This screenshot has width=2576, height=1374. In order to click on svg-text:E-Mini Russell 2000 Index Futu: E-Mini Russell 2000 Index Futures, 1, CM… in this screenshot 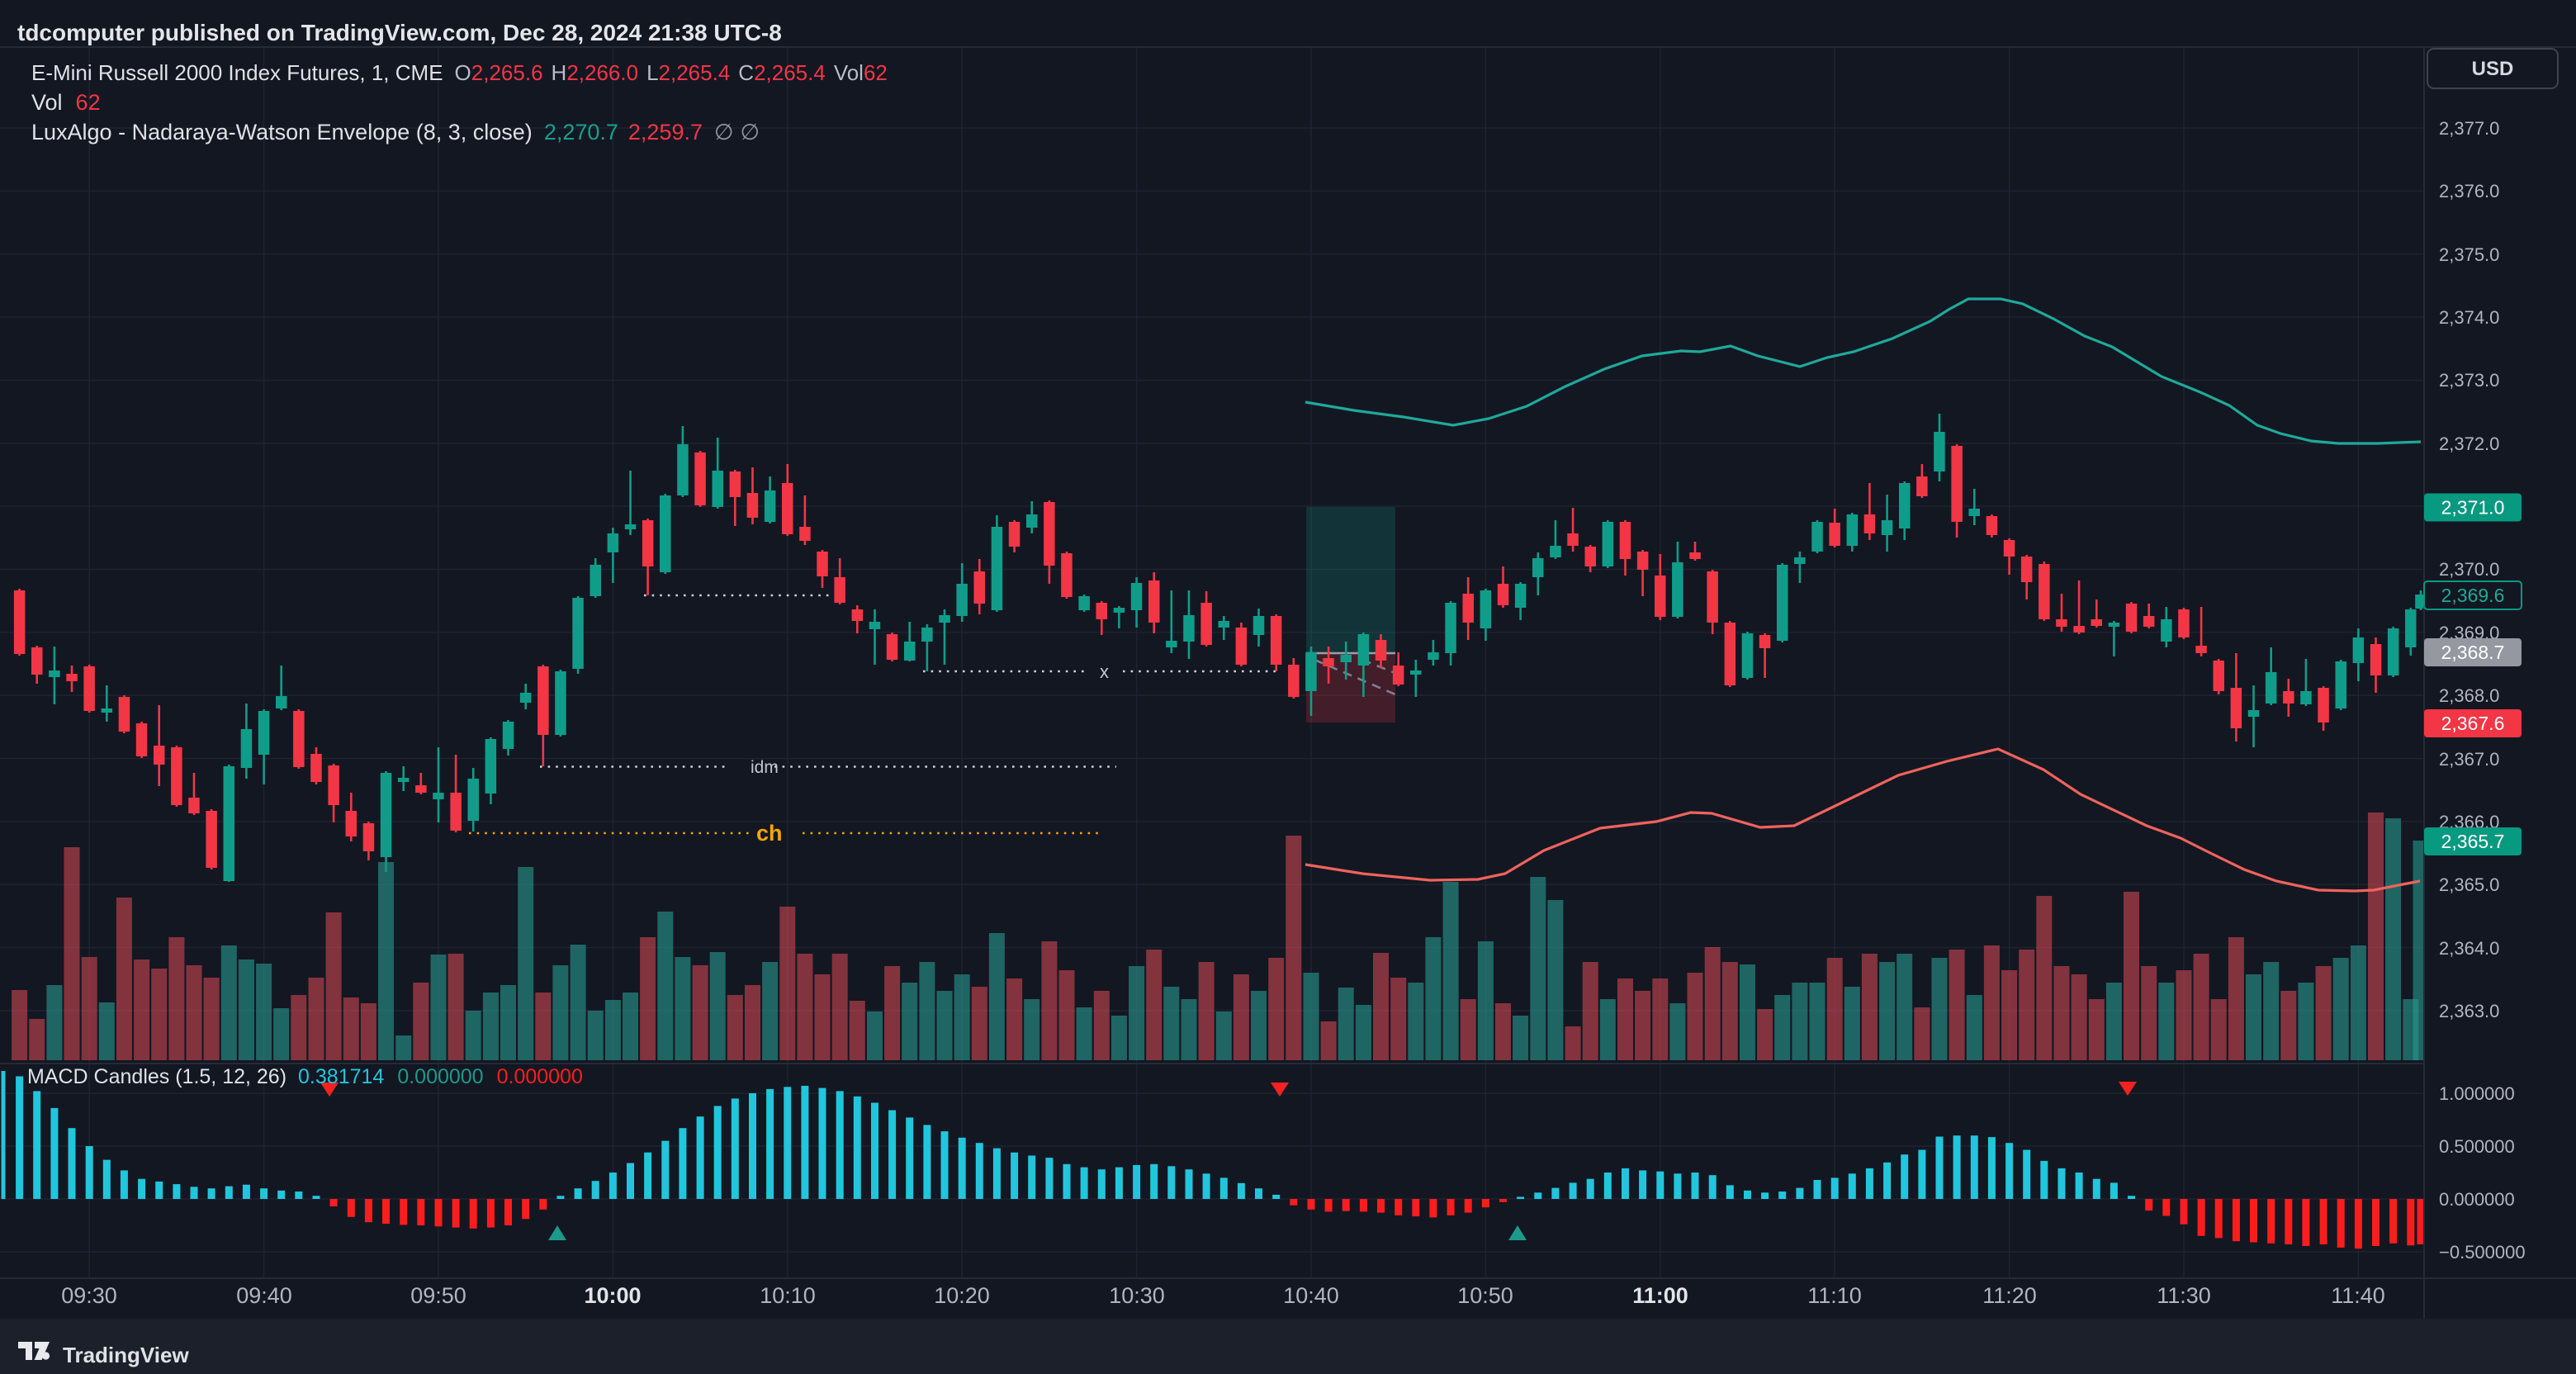, I will do `click(459, 72)`.